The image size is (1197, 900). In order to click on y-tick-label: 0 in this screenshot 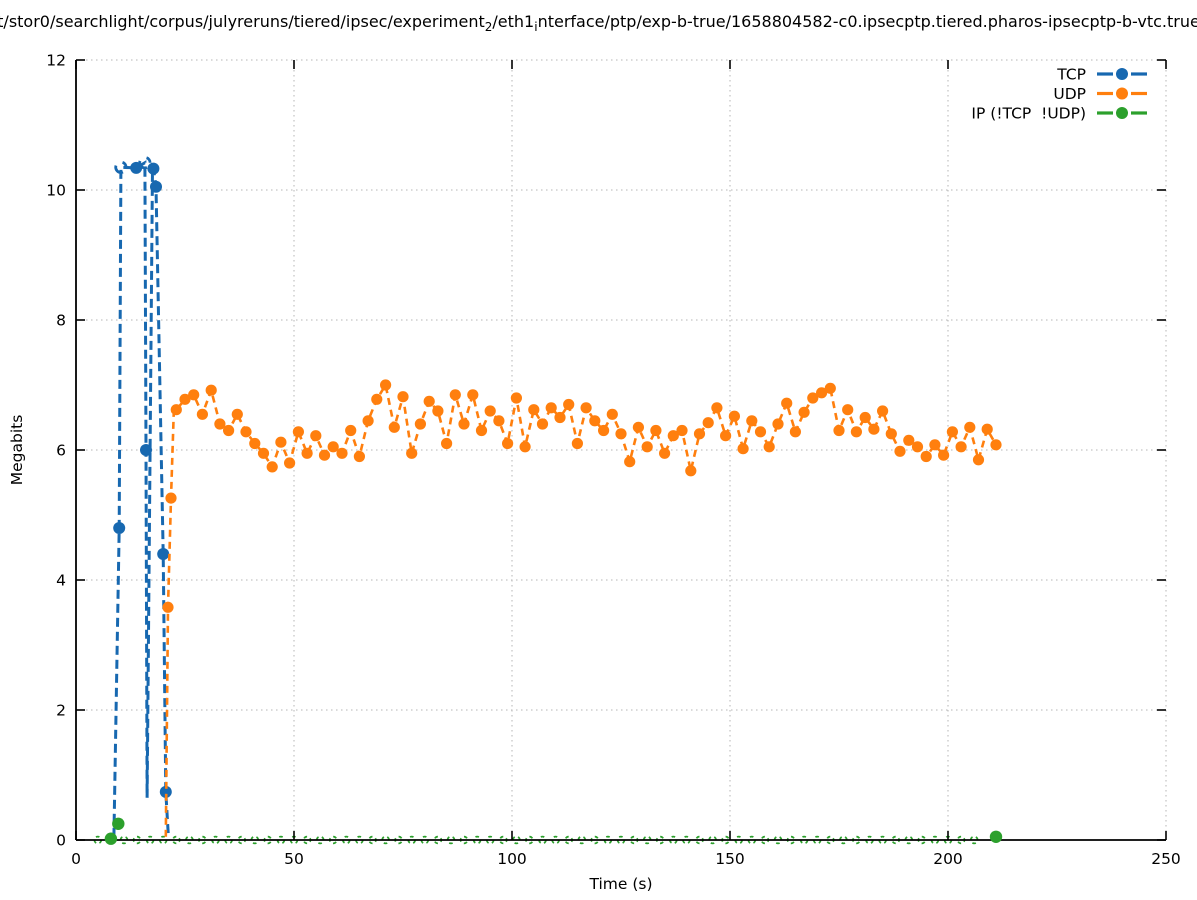, I will do `click(61, 840)`.